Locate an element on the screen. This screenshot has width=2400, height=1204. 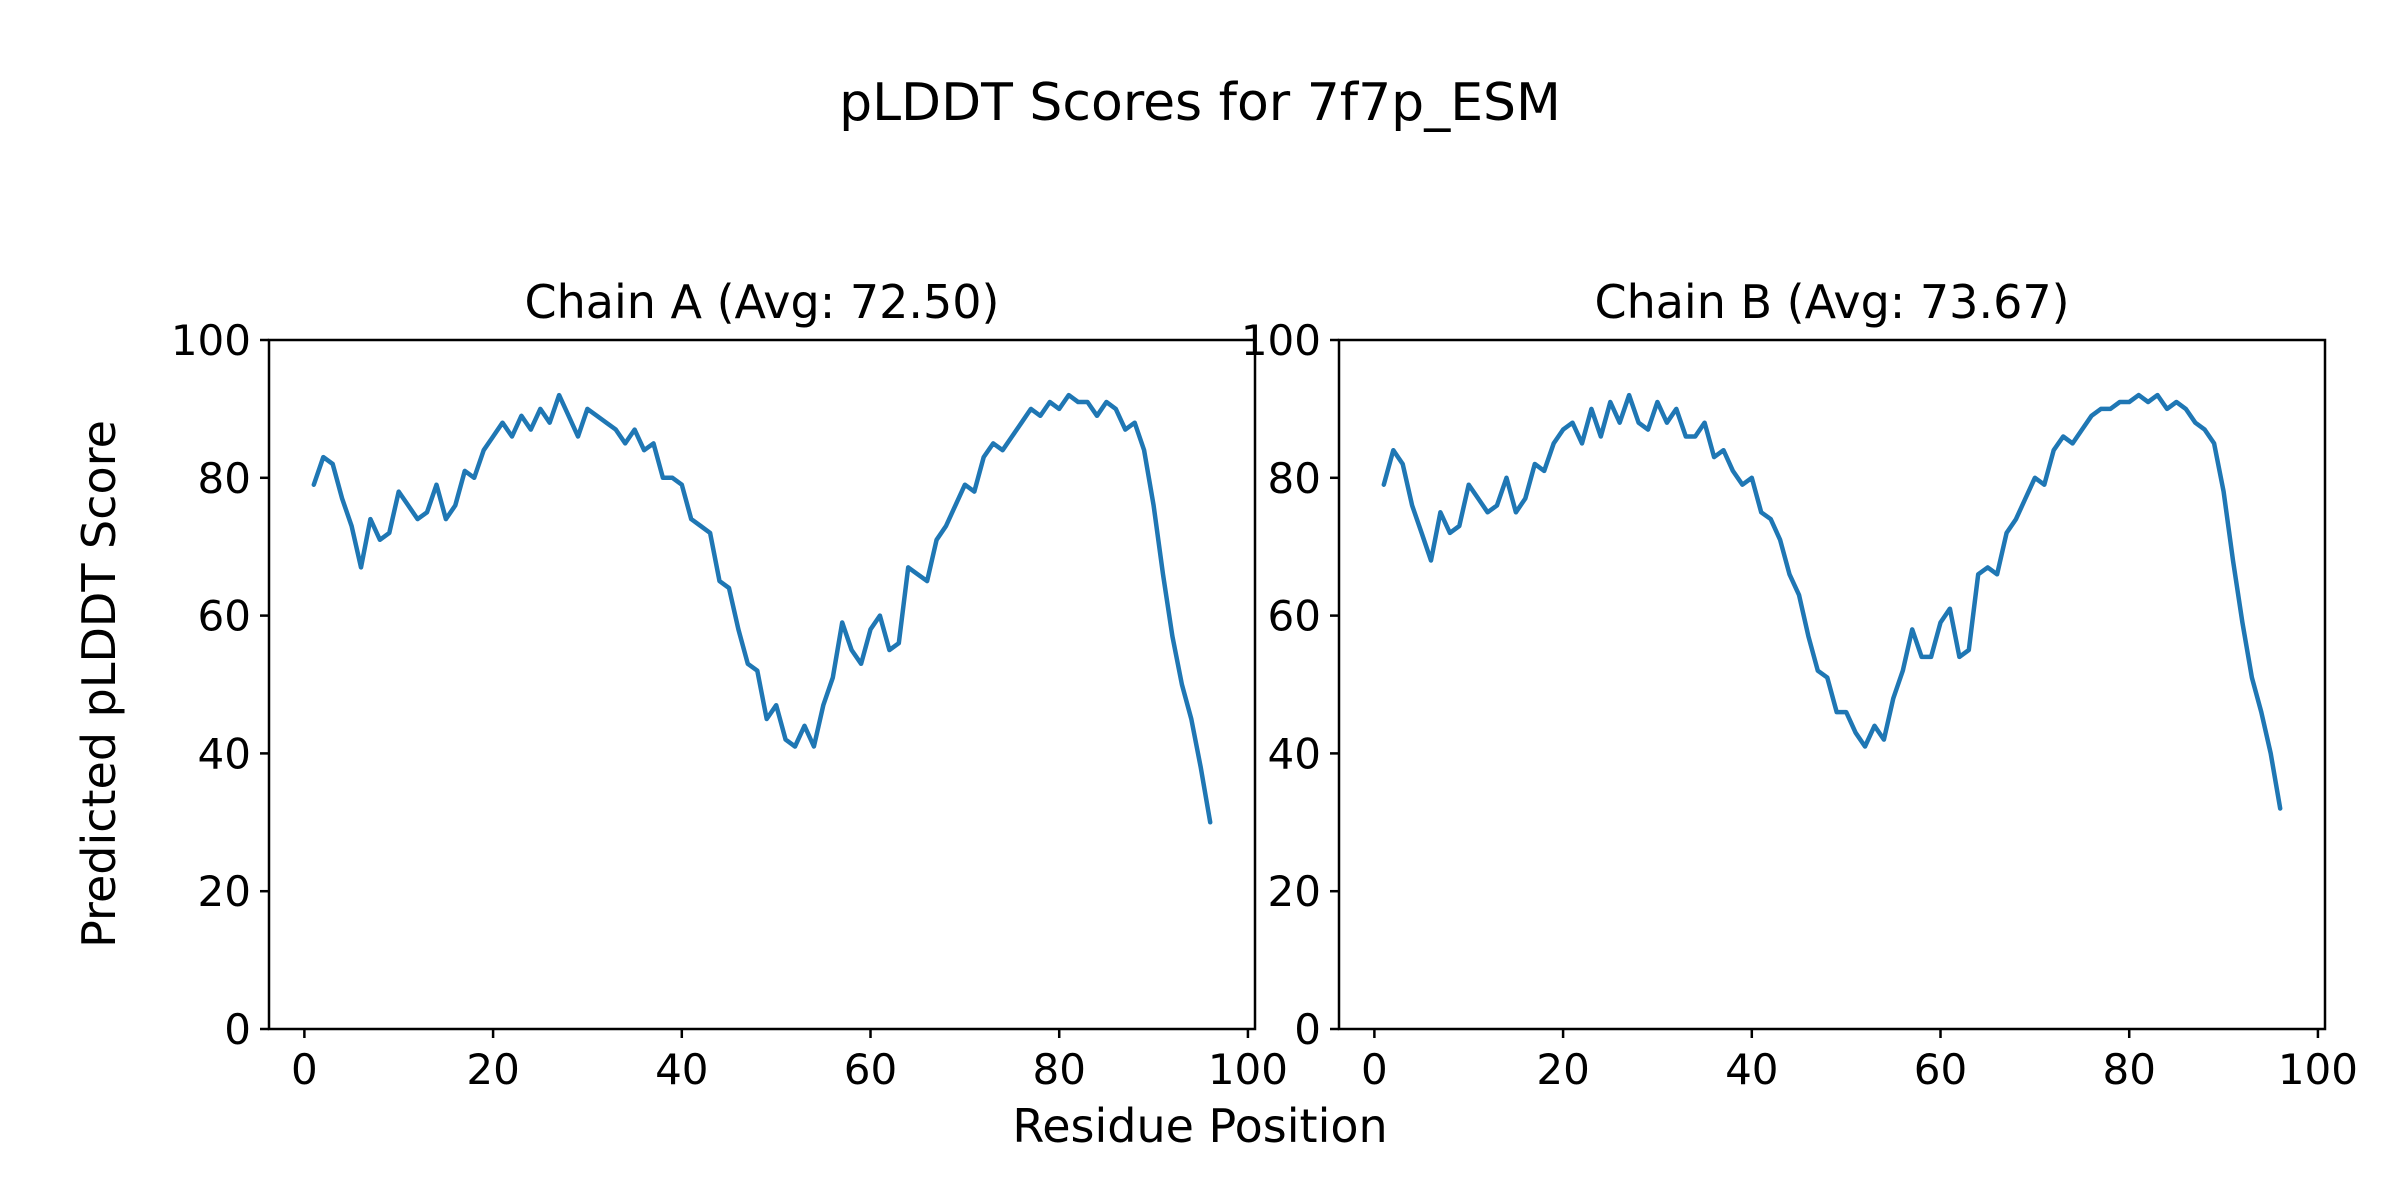
x-axis-label: Residue Position is located at coordinates (1199, 1126).